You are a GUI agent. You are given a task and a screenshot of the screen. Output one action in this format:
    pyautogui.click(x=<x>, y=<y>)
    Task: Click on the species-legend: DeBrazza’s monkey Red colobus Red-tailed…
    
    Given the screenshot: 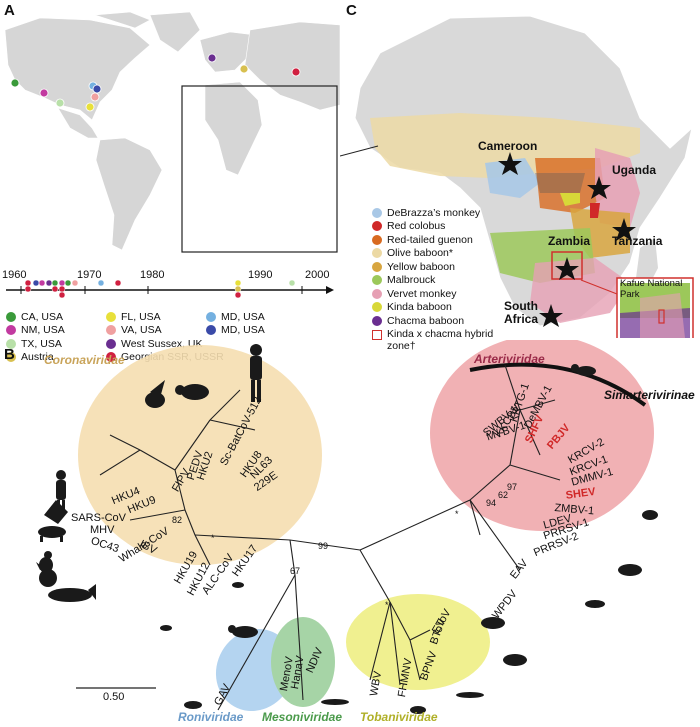 What is the action you would take?
    pyautogui.click(x=462, y=279)
    